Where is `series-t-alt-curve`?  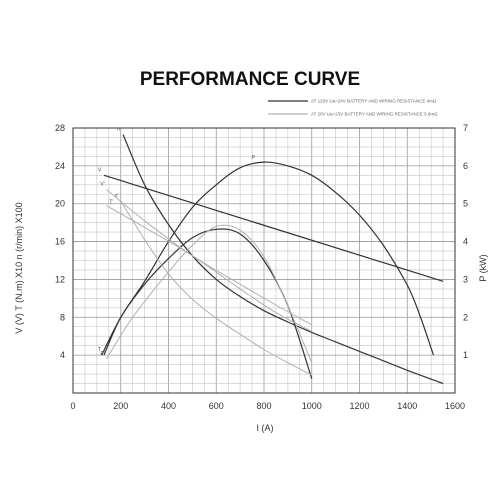
series-t-alt-curve is located at coordinates (209, 268).